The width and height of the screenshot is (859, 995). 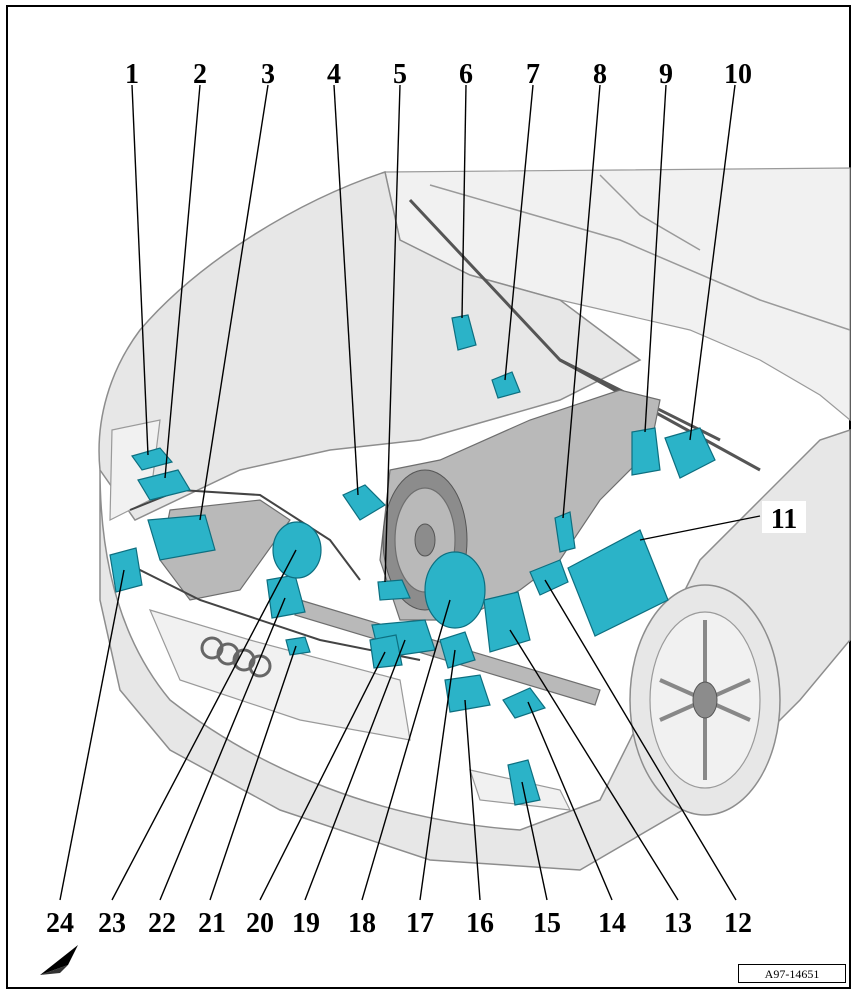 I want to click on callout-16: 16, so click(x=480, y=923).